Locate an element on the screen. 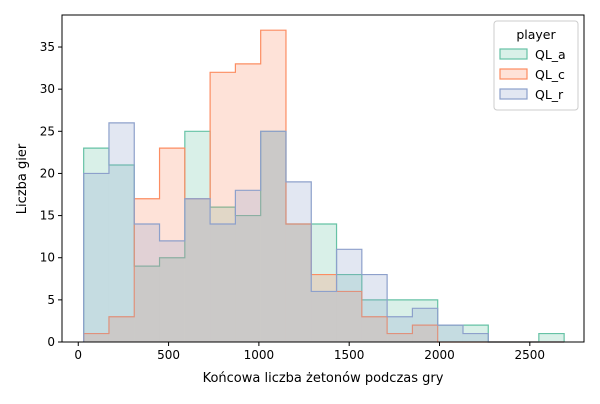 The image size is (600, 404). legend-swatch-QL_c is located at coordinates (513, 74).